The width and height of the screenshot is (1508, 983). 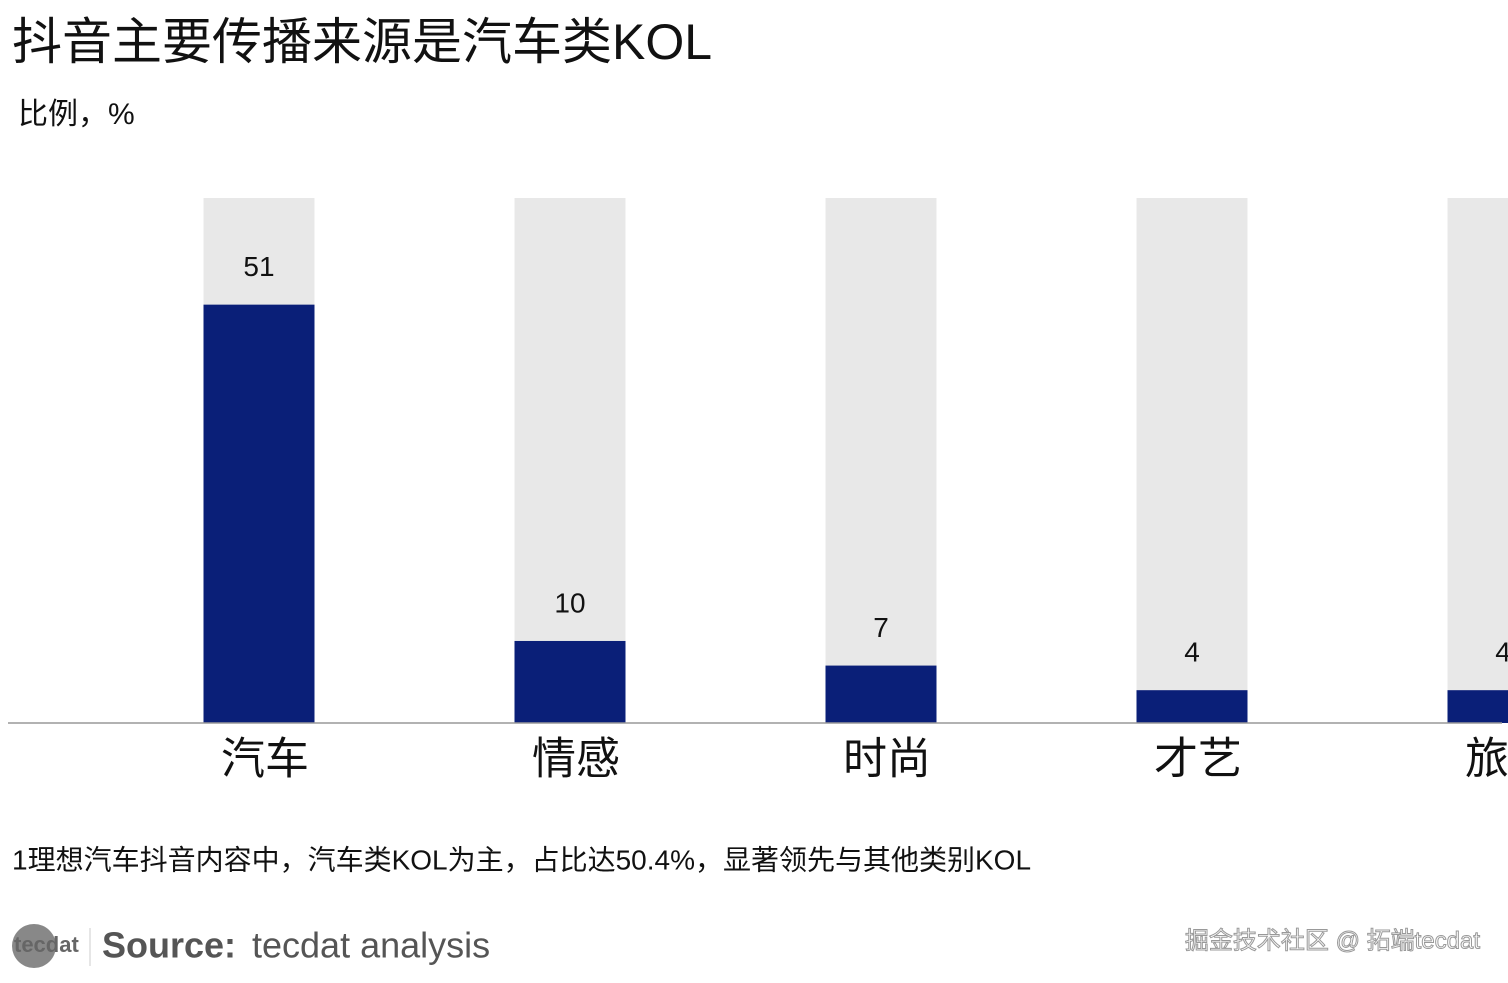 I want to click on value-label: 10, so click(x=569, y=602).